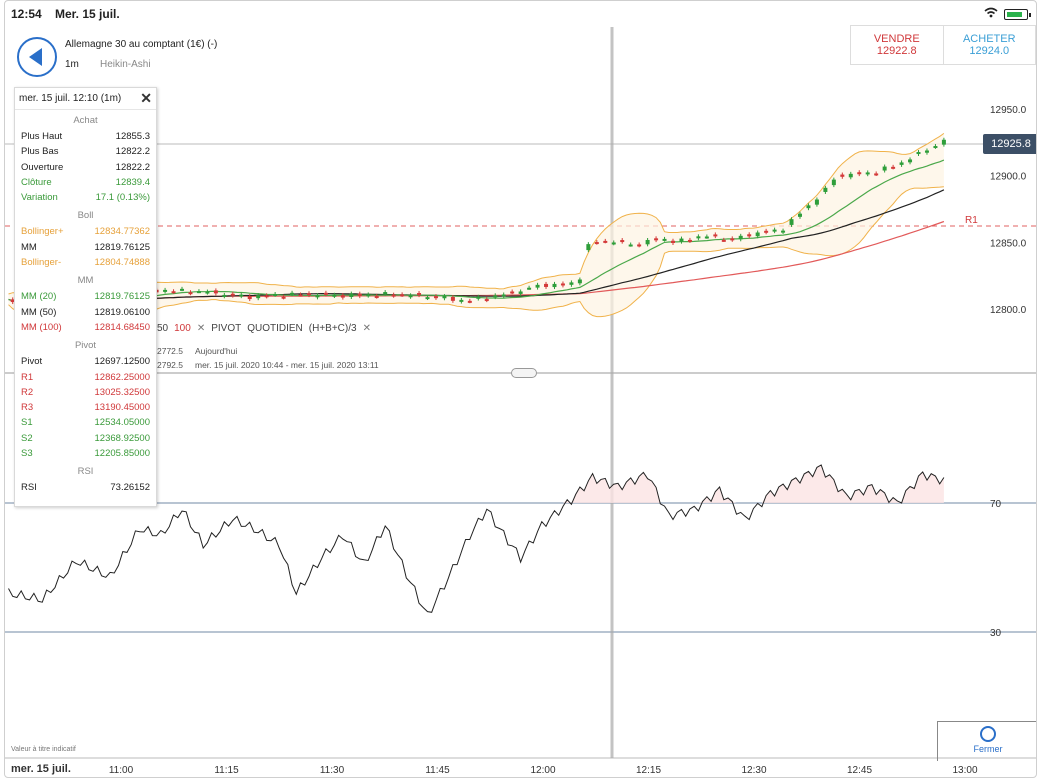 The height and width of the screenshot is (782, 1043). Describe the element at coordinates (132, 167) in the screenshot. I see `data-row-value: 12822.2` at that location.